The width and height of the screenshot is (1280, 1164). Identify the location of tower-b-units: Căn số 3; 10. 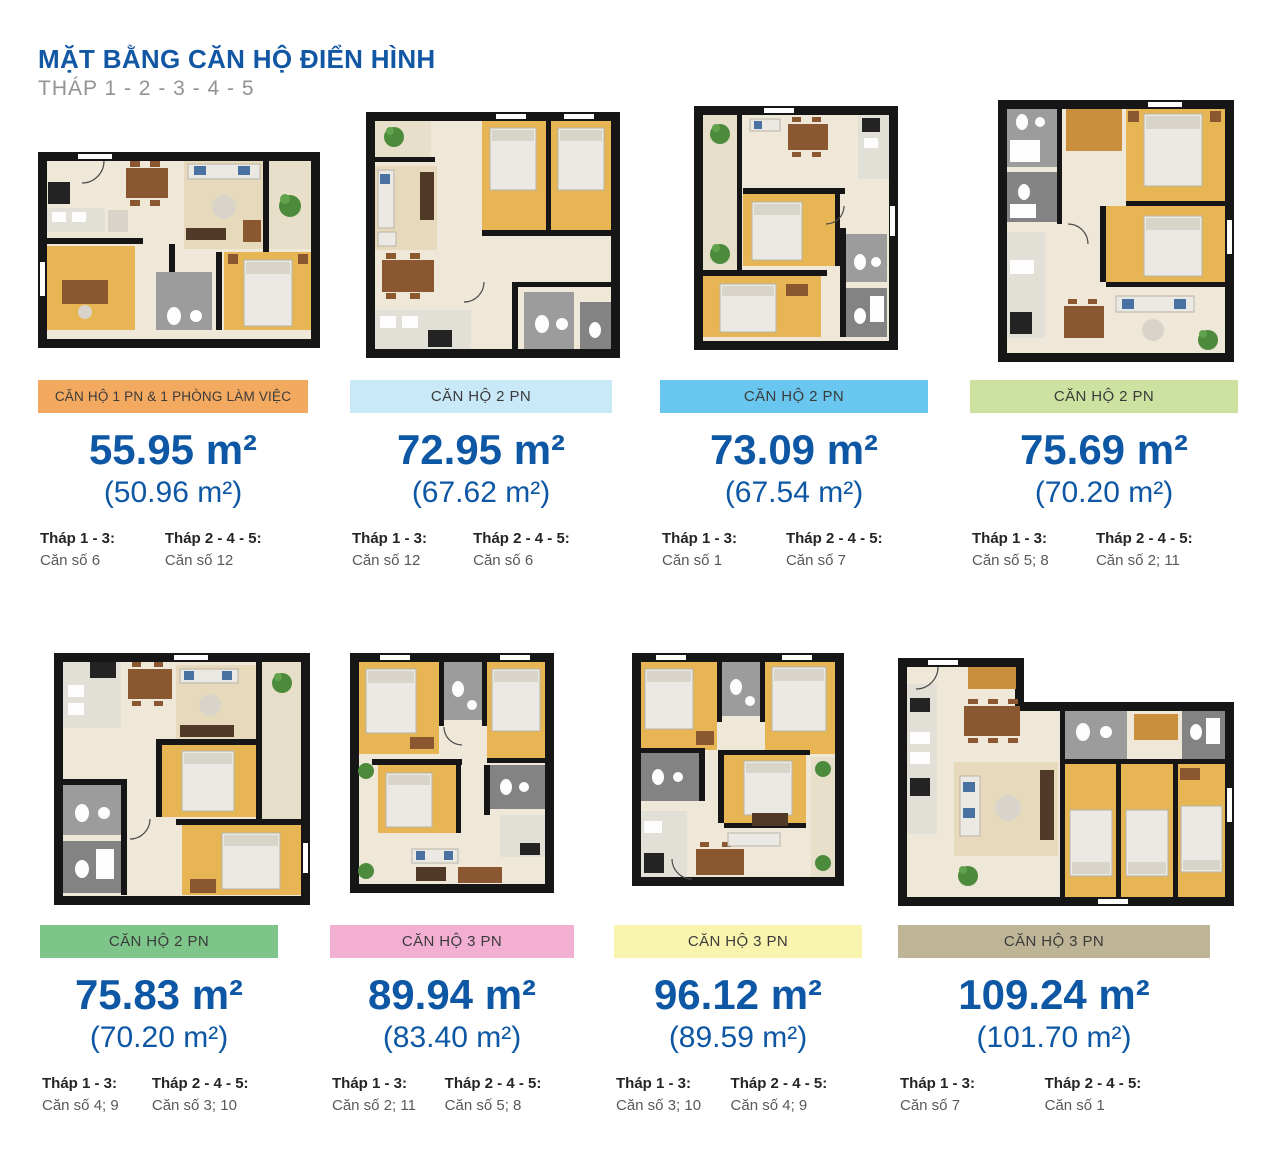
(194, 1105).